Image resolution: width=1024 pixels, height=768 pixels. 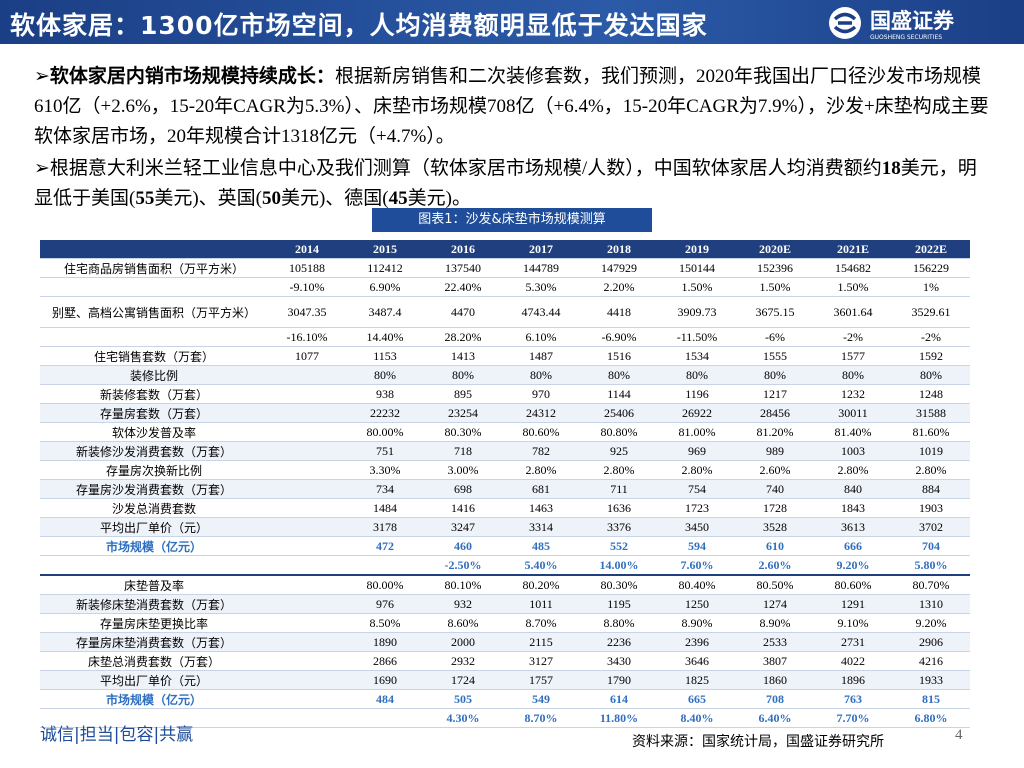 What do you see at coordinates (463, 718) in the screenshot?
I see `table-cell: 4.30%` at bounding box center [463, 718].